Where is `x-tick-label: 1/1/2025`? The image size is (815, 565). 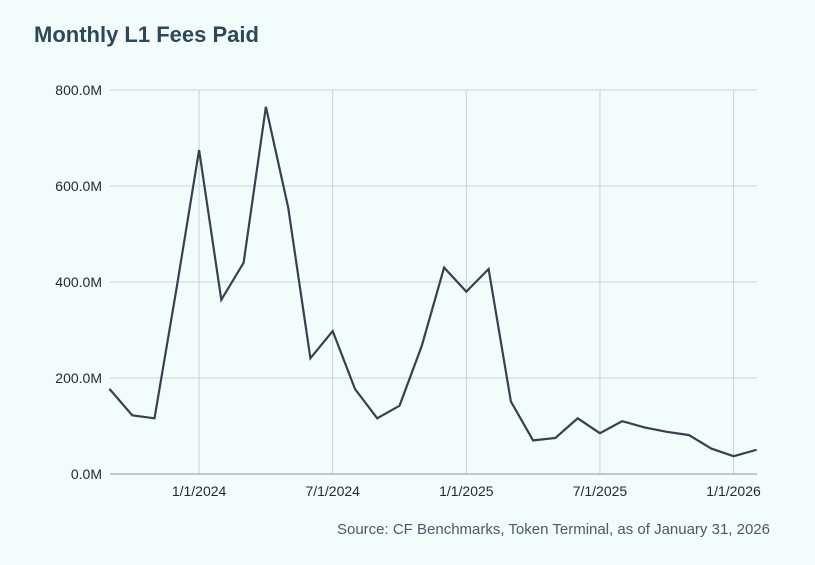 x-tick-label: 1/1/2025 is located at coordinates (466, 491).